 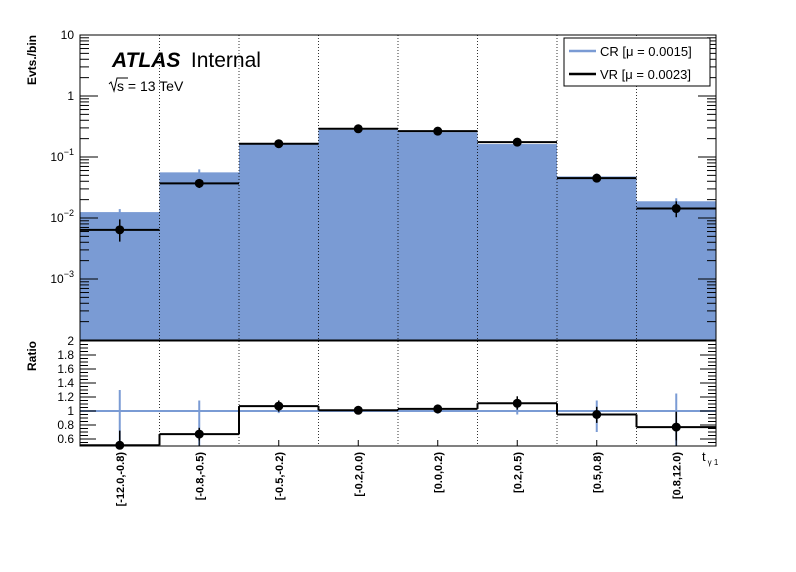 I want to click on ratio-y-axis-title: Ratio, so click(x=32, y=356).